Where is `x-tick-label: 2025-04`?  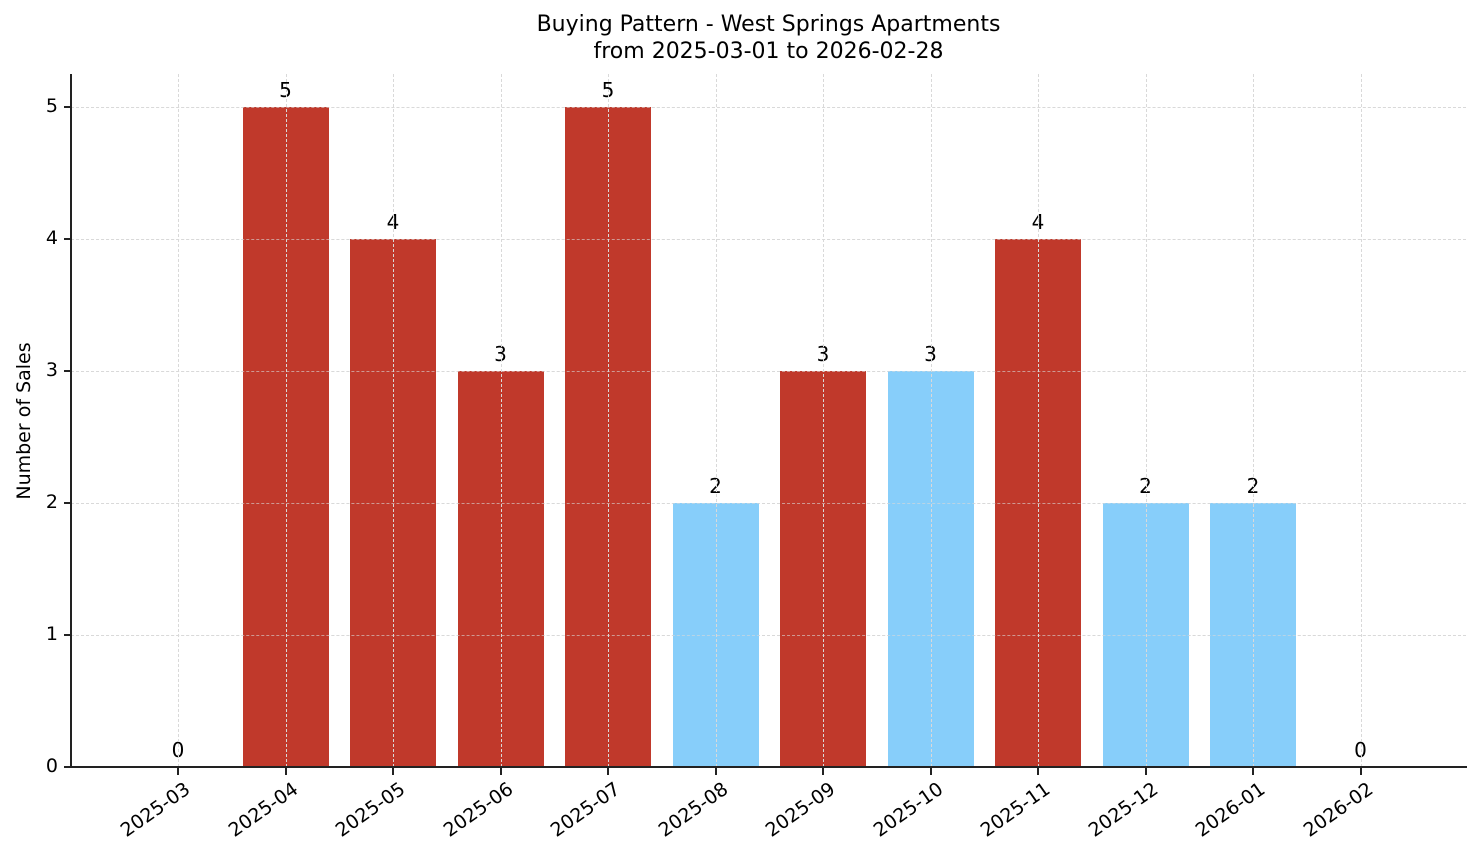
x-tick-label: 2025-04 is located at coordinates (263, 809).